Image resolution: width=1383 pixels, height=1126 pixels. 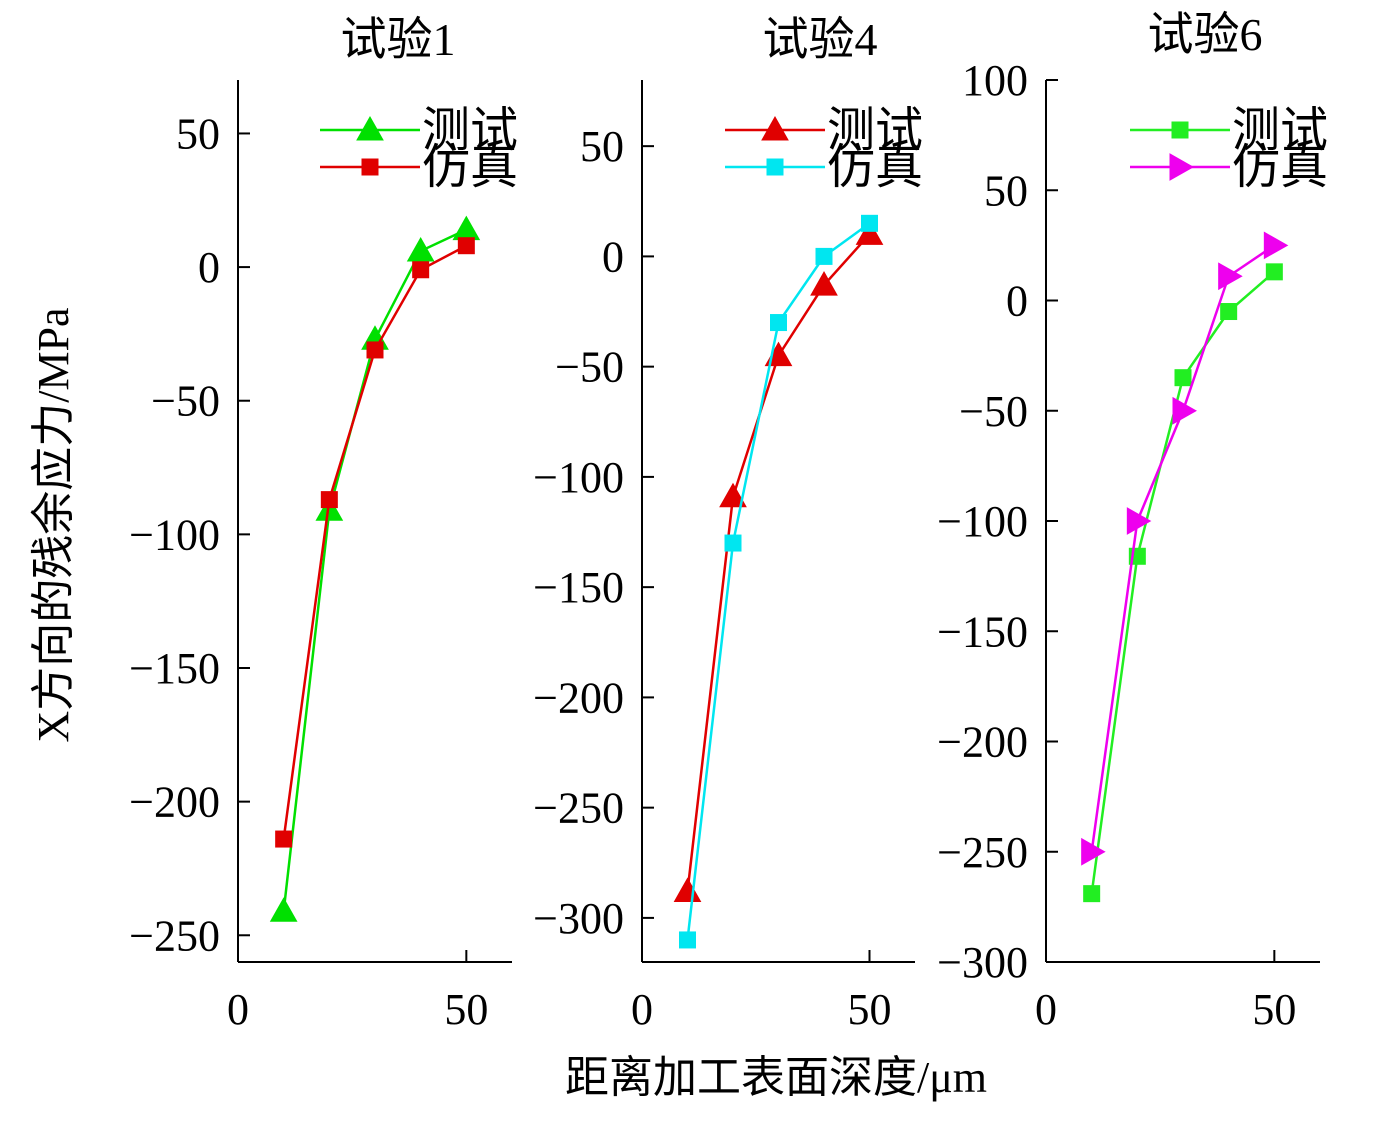 What do you see at coordinates (820, 39) in the screenshot?
I see `panel-title: 试验4` at bounding box center [820, 39].